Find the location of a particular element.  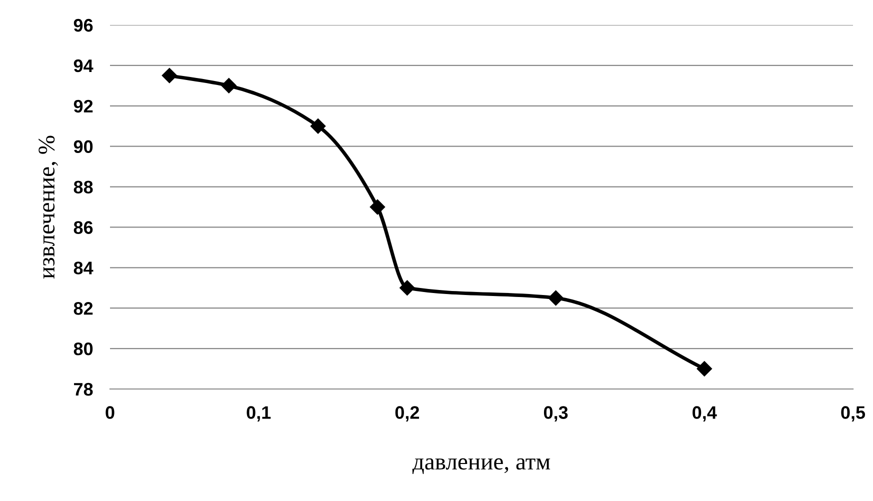

y-tick-label: 82 is located at coordinates (83, 308).